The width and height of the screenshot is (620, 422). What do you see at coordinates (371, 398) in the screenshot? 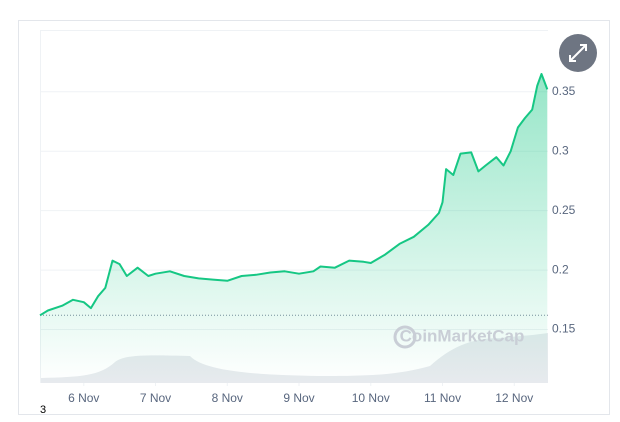
I see `x-tick-label: 10 Nov` at bounding box center [371, 398].